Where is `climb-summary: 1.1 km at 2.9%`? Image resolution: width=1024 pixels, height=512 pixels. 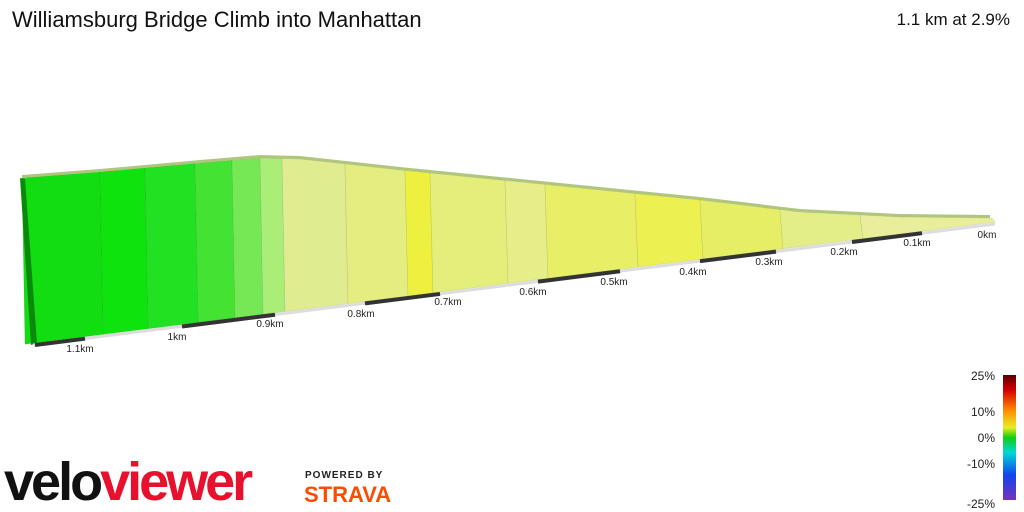
climb-summary: 1.1 km at 2.9% is located at coordinates (953, 19).